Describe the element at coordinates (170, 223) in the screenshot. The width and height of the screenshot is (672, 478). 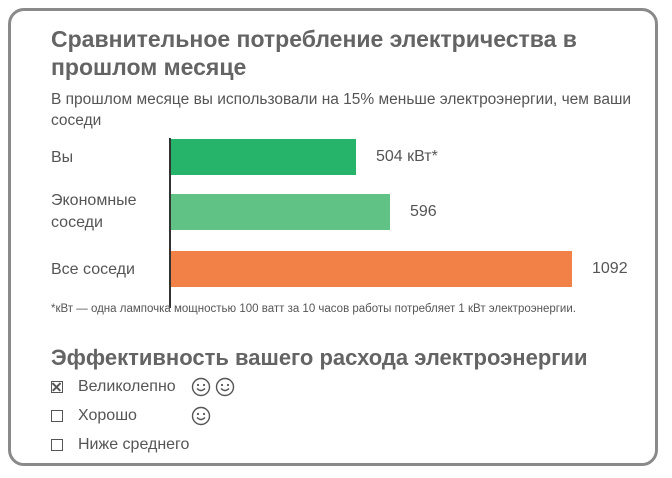
I see `category-axis-line` at that location.